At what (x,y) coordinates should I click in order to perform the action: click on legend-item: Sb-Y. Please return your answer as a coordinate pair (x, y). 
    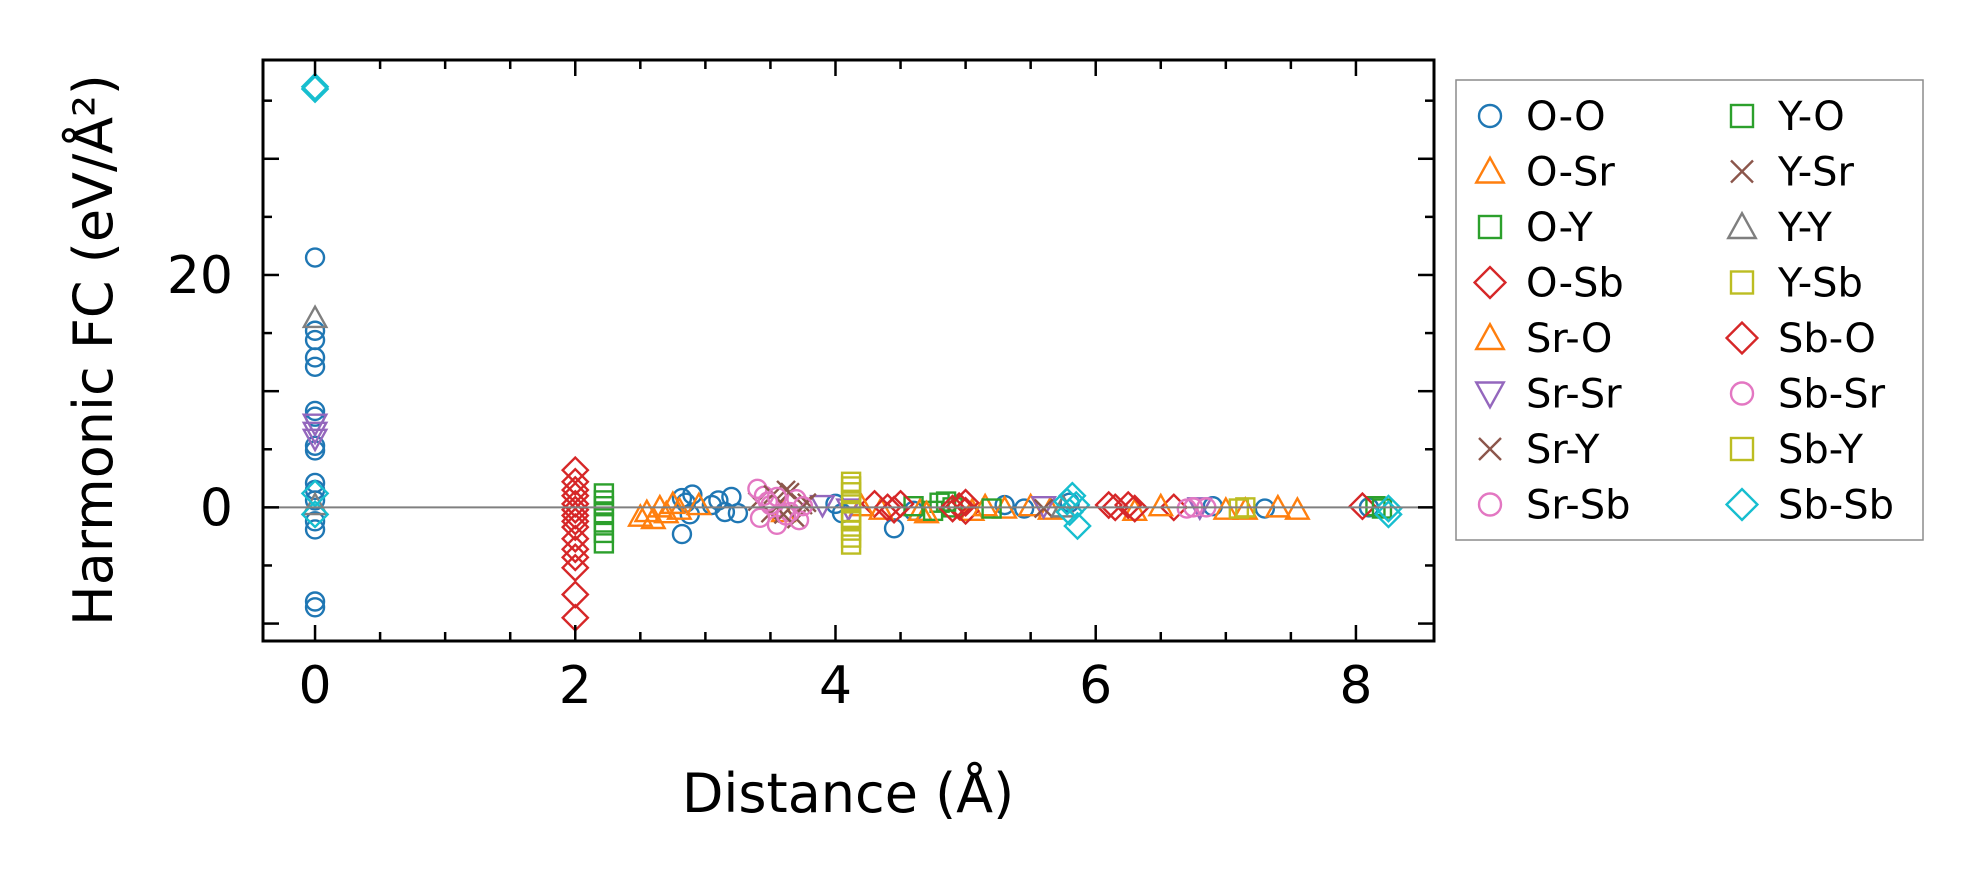
    Looking at the image, I should click on (1796, 450).